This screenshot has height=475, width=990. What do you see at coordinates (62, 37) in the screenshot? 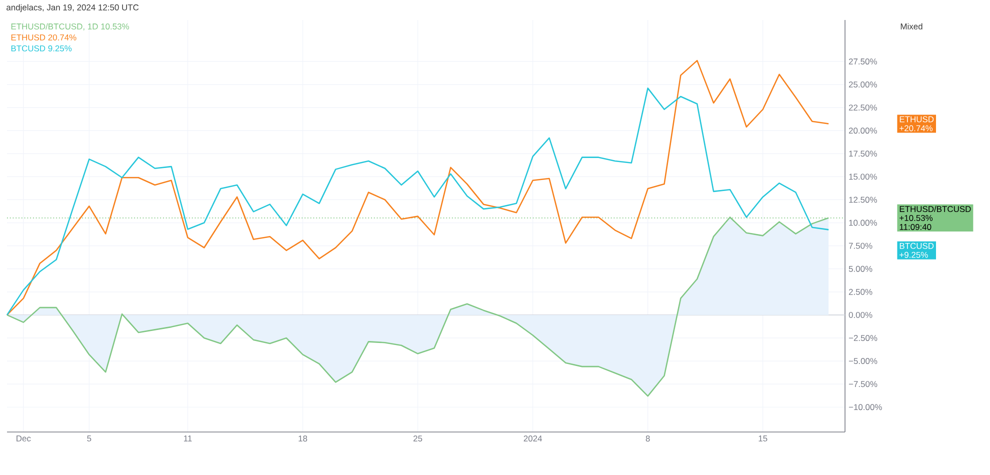
I see `annotation: 20.74%` at bounding box center [62, 37].